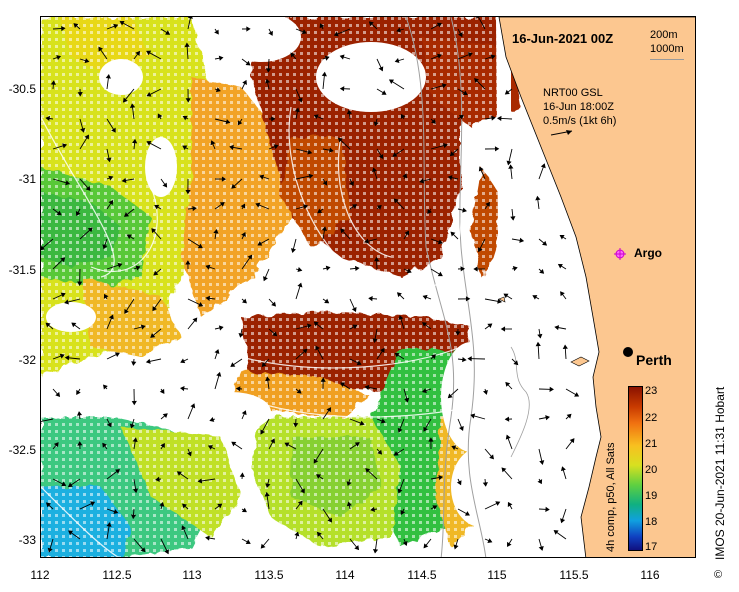 This screenshot has height=592, width=739. What do you see at coordinates (497, 575) in the screenshot?
I see `x-tick-label: 115` at bounding box center [497, 575].